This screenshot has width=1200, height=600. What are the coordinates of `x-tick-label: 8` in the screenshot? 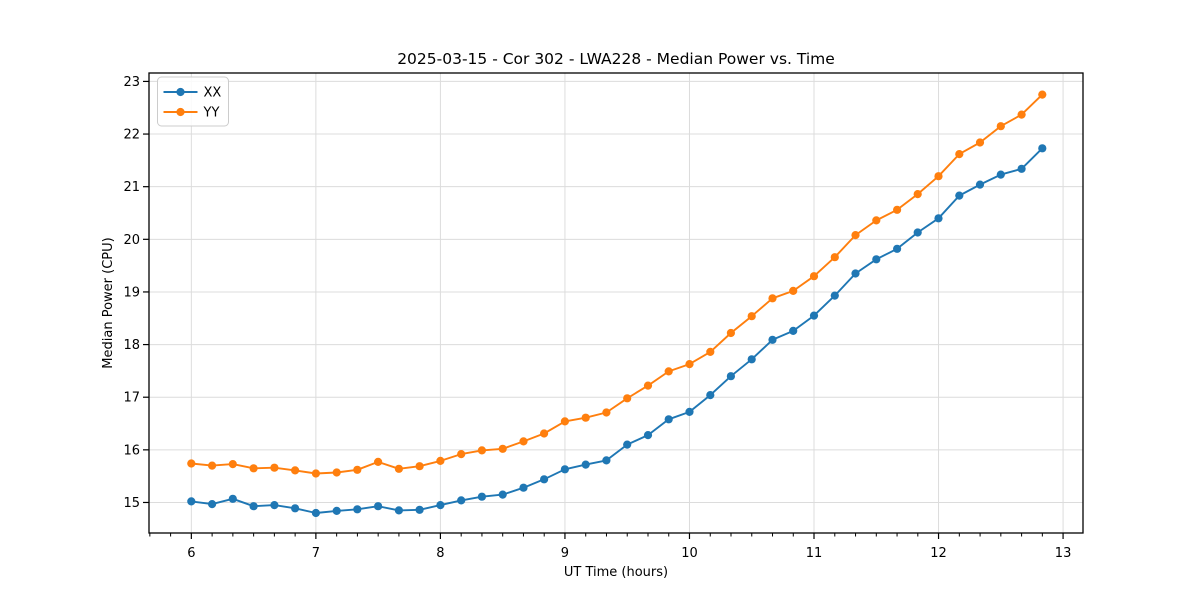 It's located at (440, 553).